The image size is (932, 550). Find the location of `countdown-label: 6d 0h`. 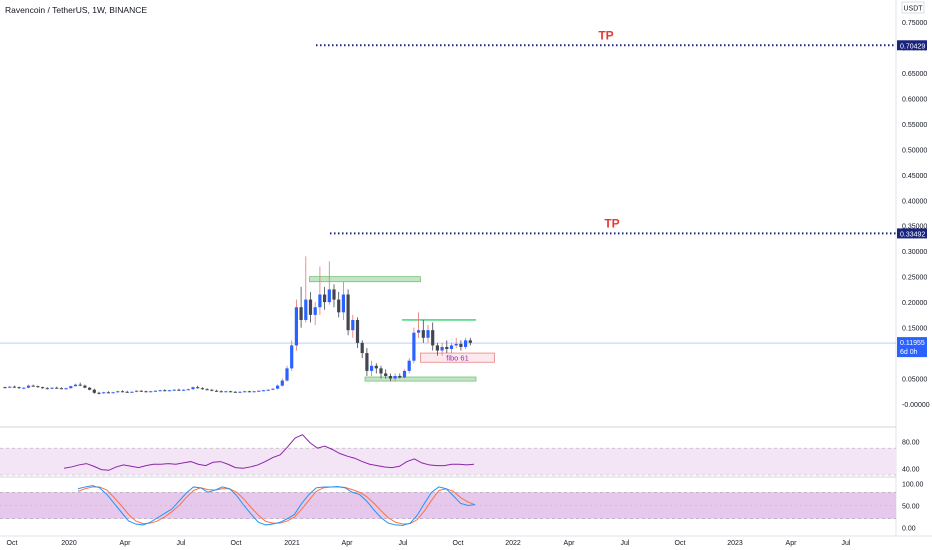

countdown-label: 6d 0h is located at coordinates (909, 352).